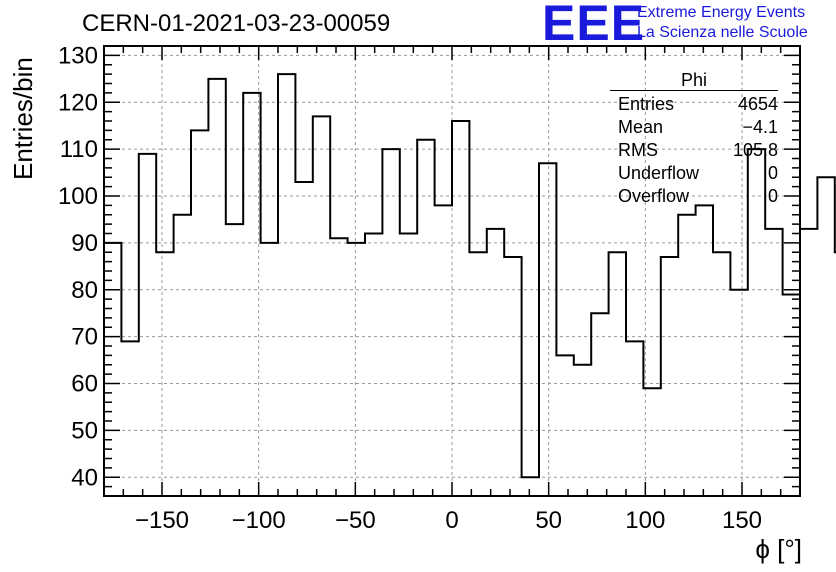 This screenshot has width=836, height=572. I want to click on x-tick-label: 0, so click(451, 520).